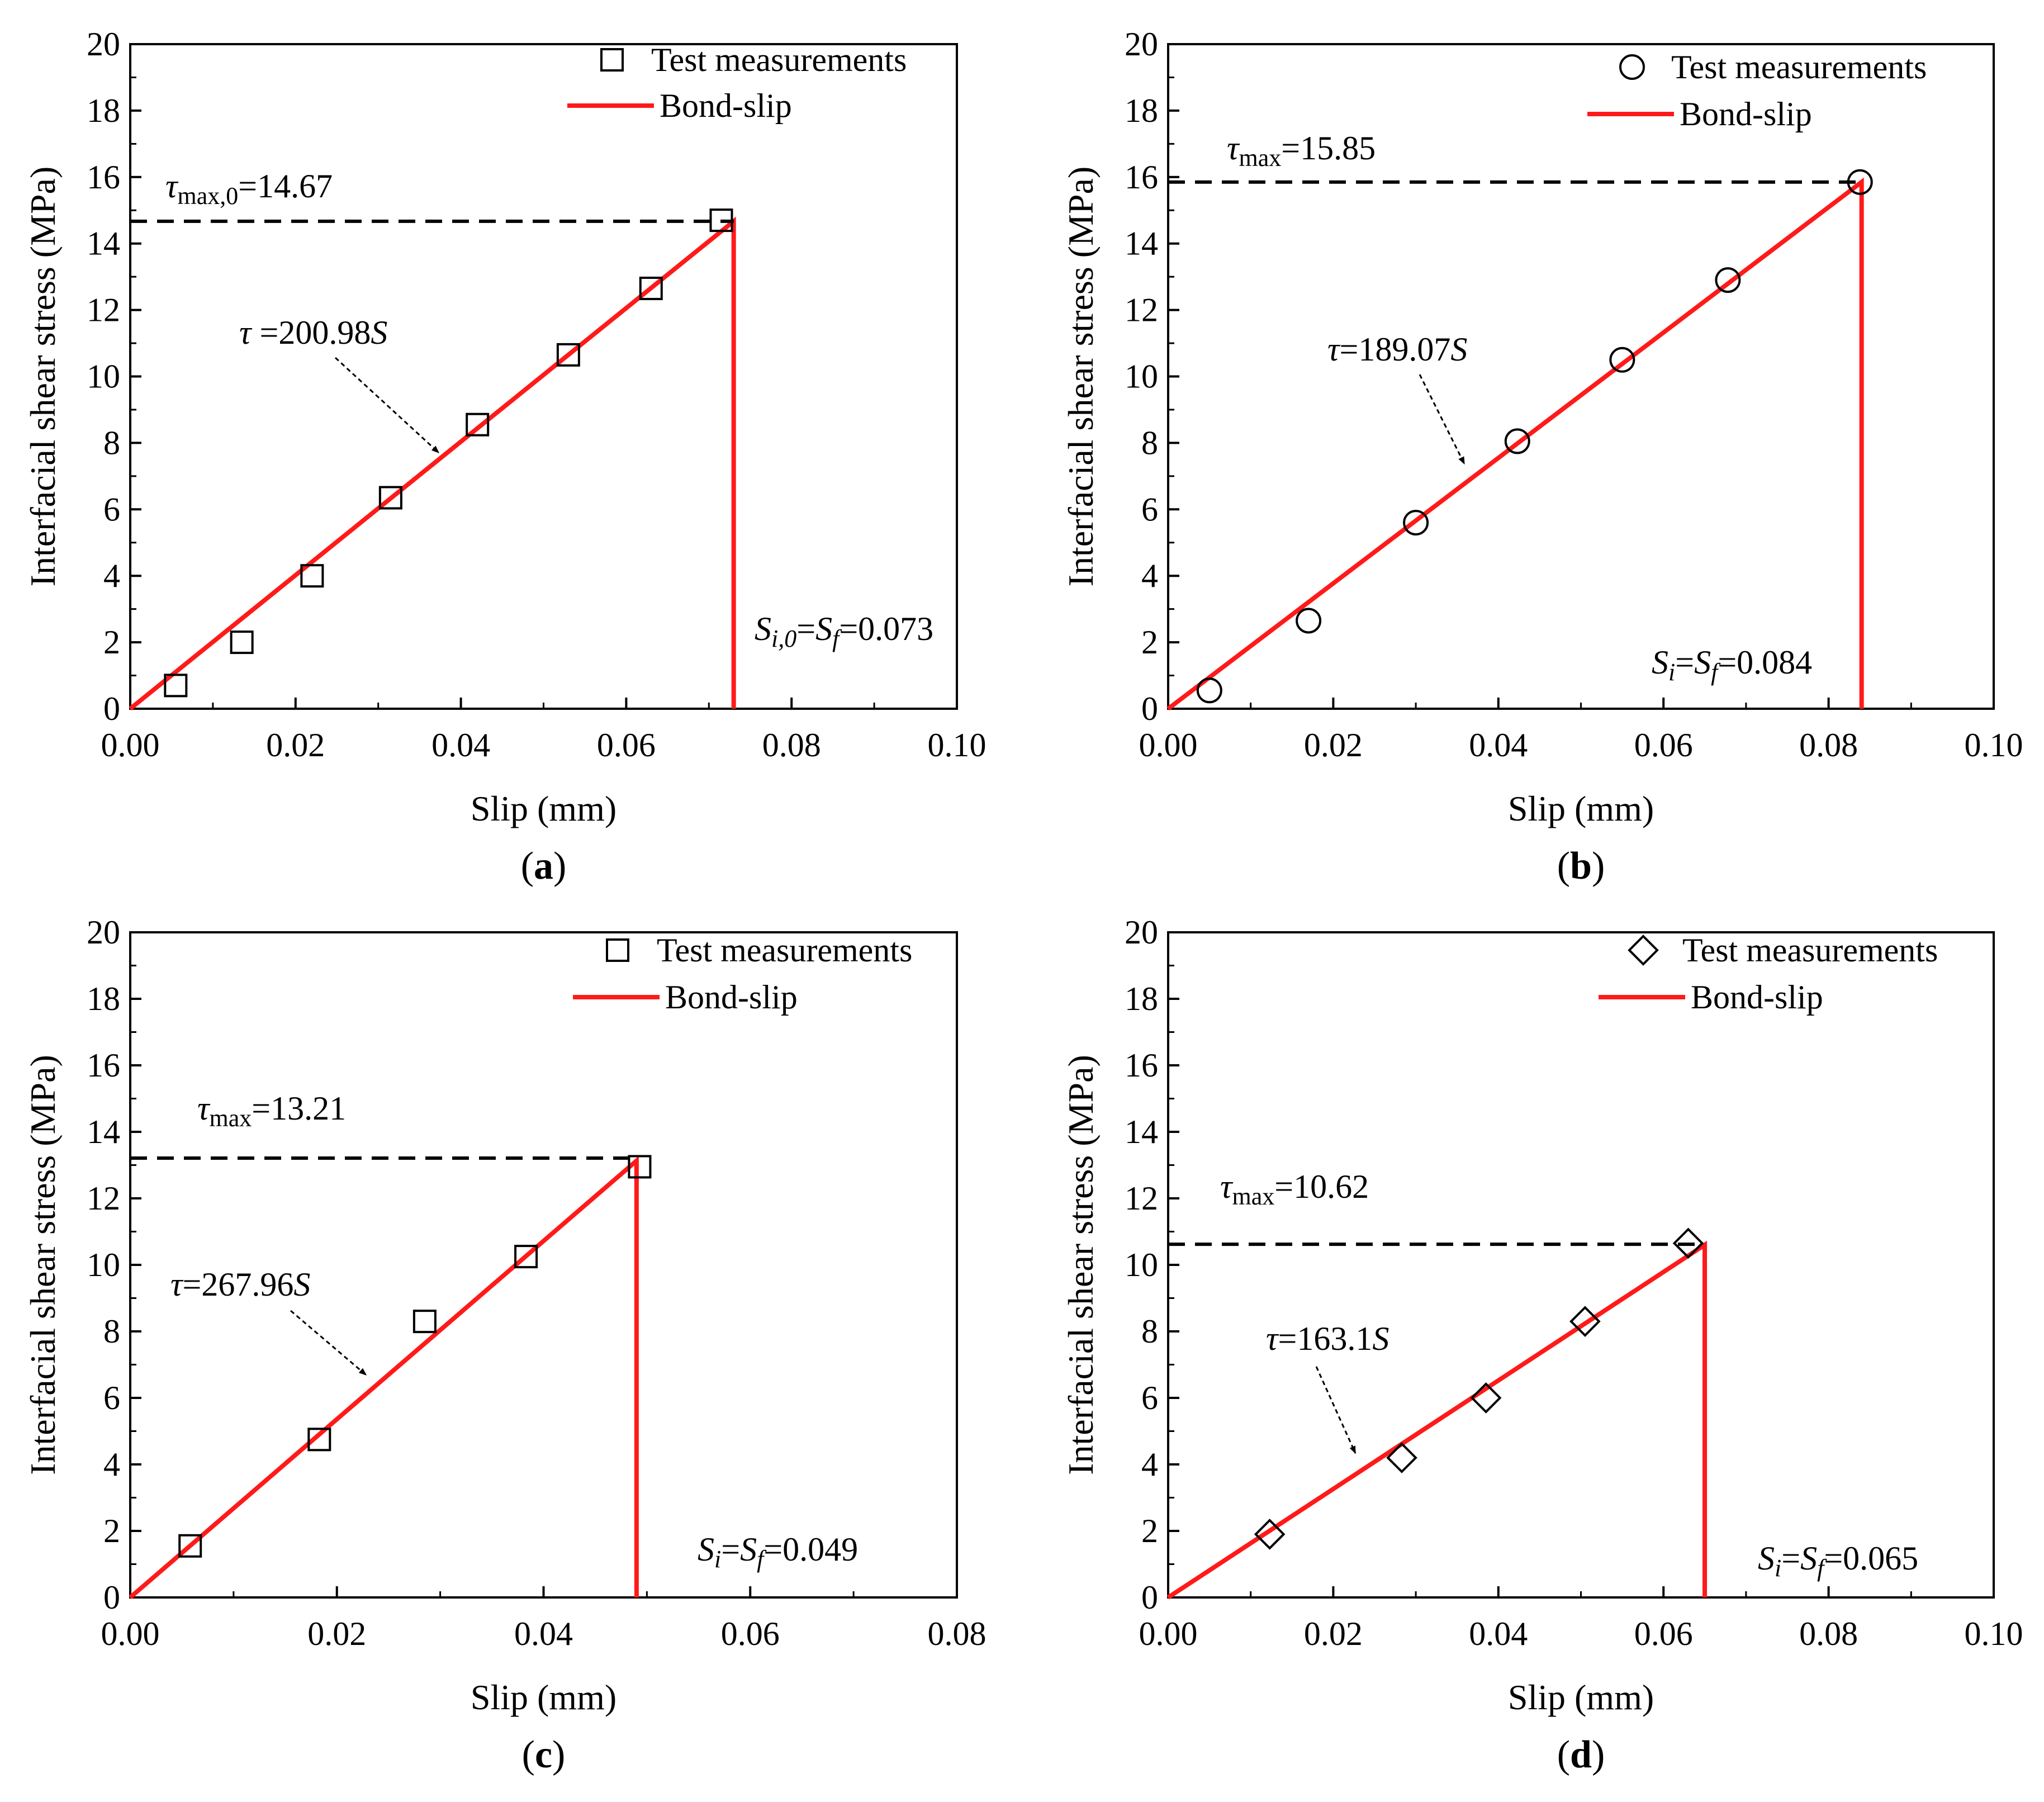 The width and height of the screenshot is (2044, 1802). Describe the element at coordinates (1141, 243) in the screenshot. I see `y-tick-label: 14` at that location.